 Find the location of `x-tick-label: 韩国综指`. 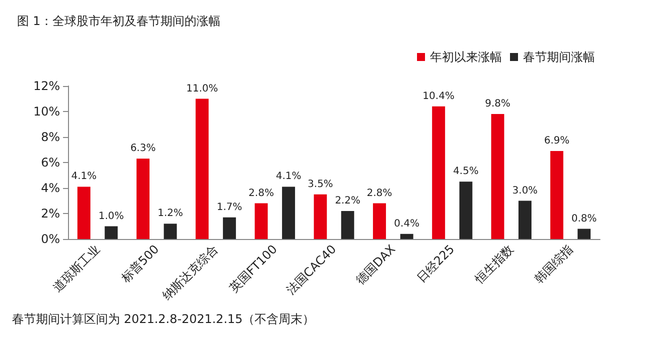

x-tick-label: 韩国综指 is located at coordinates (554, 264).